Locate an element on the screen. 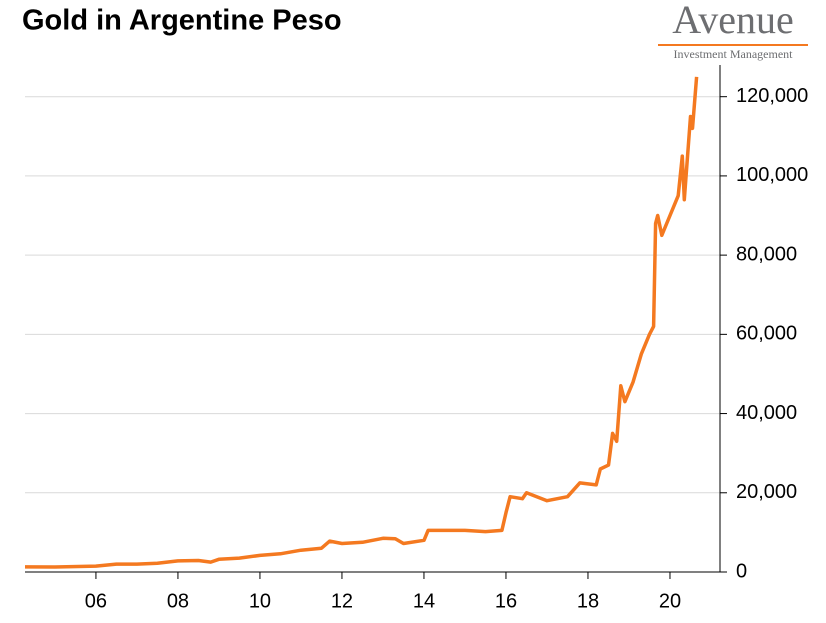  y-tick-label: 80,000 is located at coordinates (766, 254).